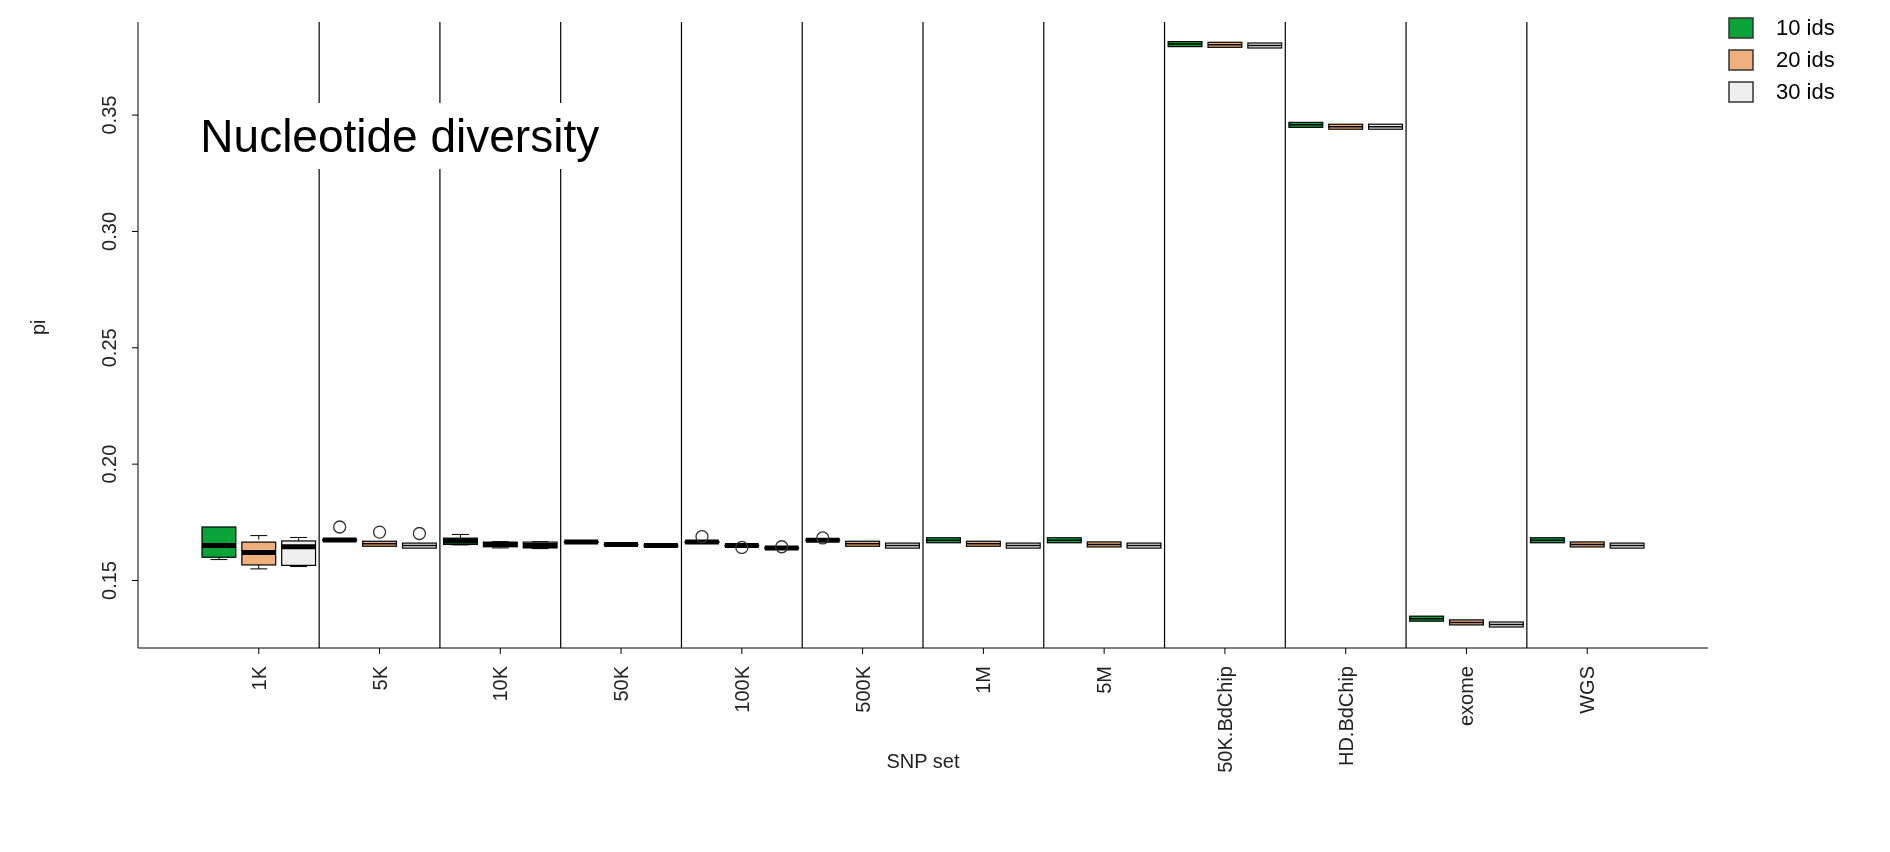 This screenshot has height=852, width=1890. What do you see at coordinates (258, 678) in the screenshot?
I see `x-tick-label: 1K` at bounding box center [258, 678].